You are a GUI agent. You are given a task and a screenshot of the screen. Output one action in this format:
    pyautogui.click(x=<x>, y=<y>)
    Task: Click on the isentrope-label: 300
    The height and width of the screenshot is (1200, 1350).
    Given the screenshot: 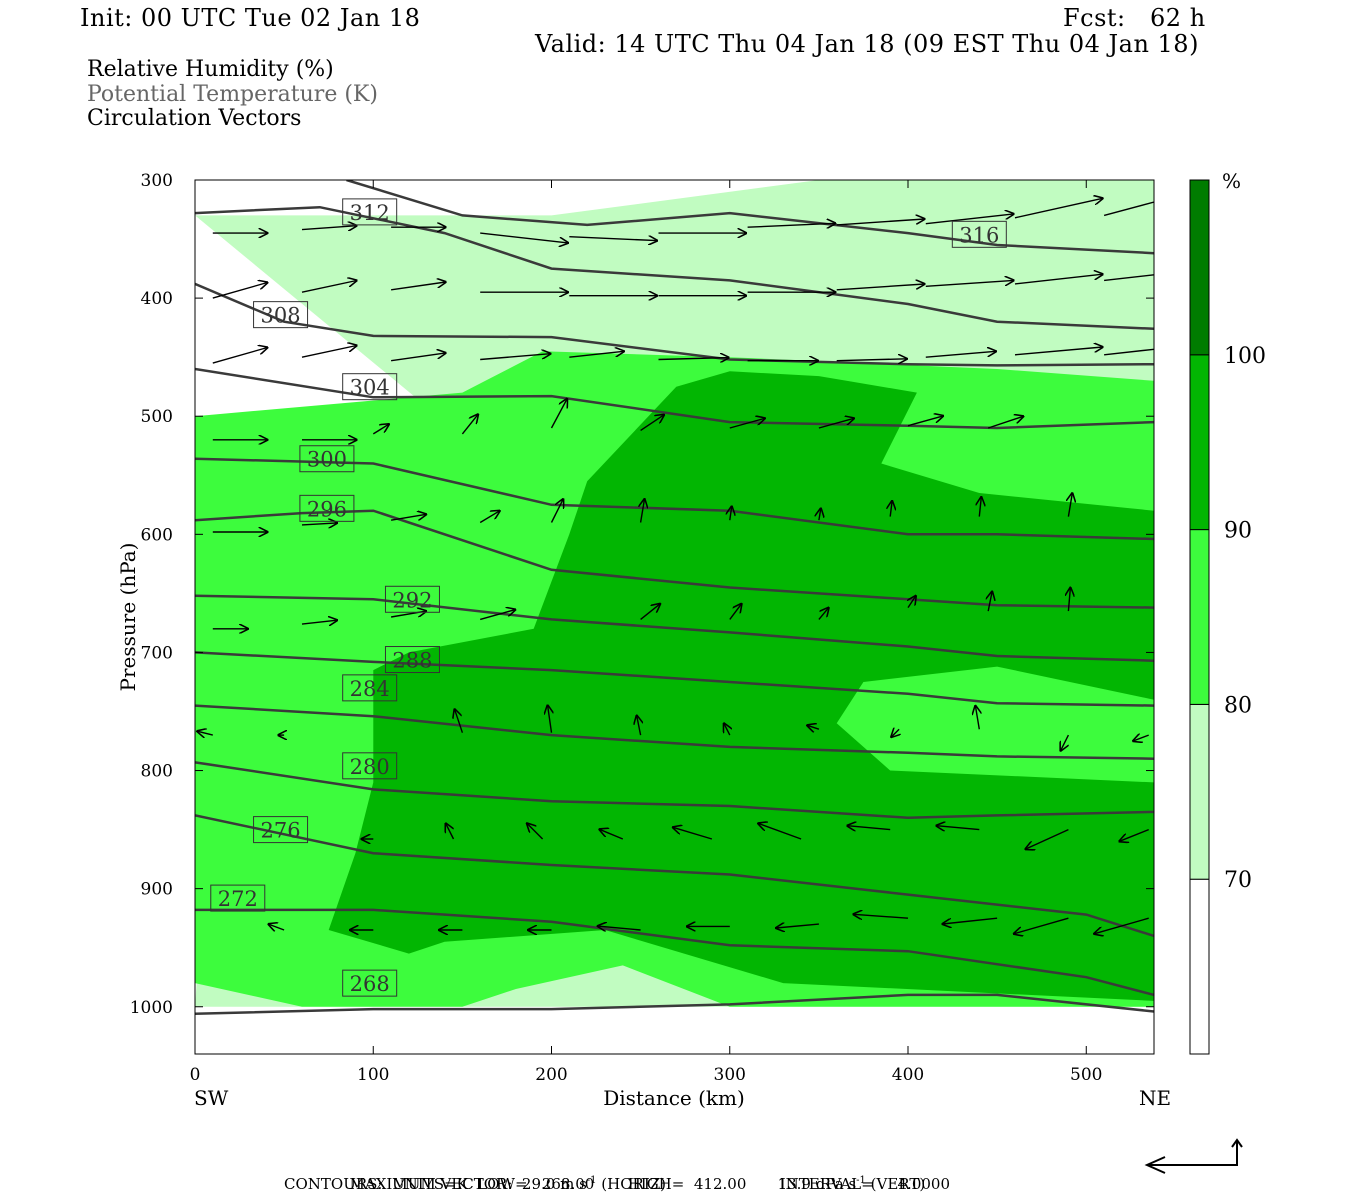 What is the action you would take?
    pyautogui.click(x=327, y=460)
    